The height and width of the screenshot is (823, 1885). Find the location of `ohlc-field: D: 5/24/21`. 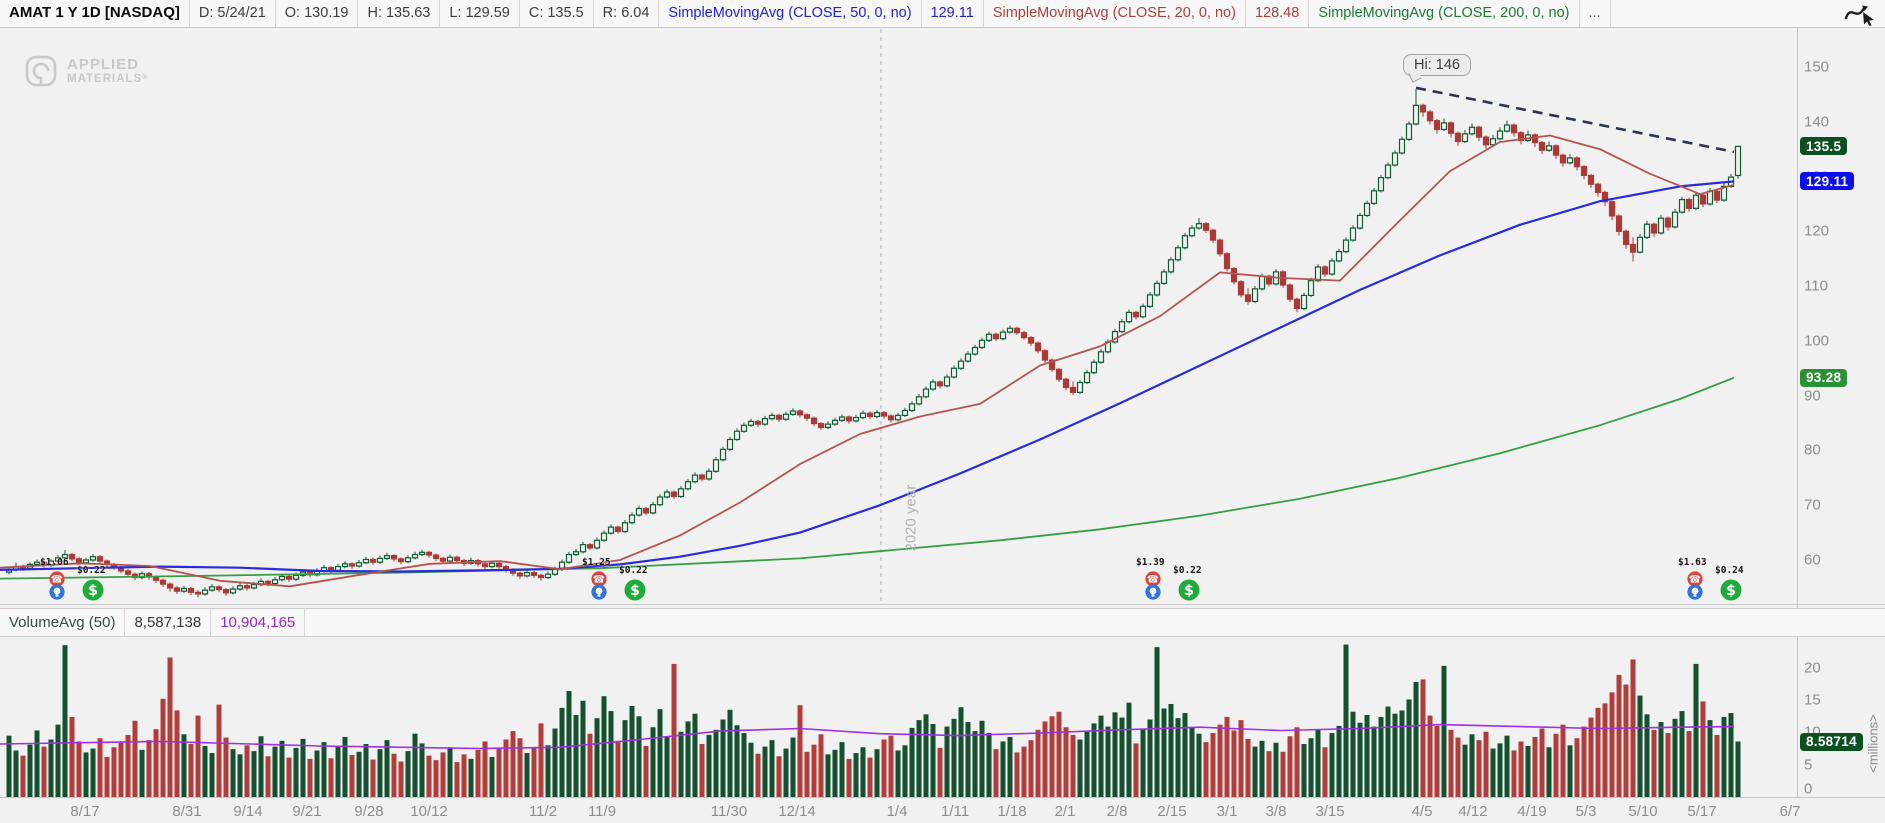

ohlc-field: D: 5/24/21 is located at coordinates (233, 13).